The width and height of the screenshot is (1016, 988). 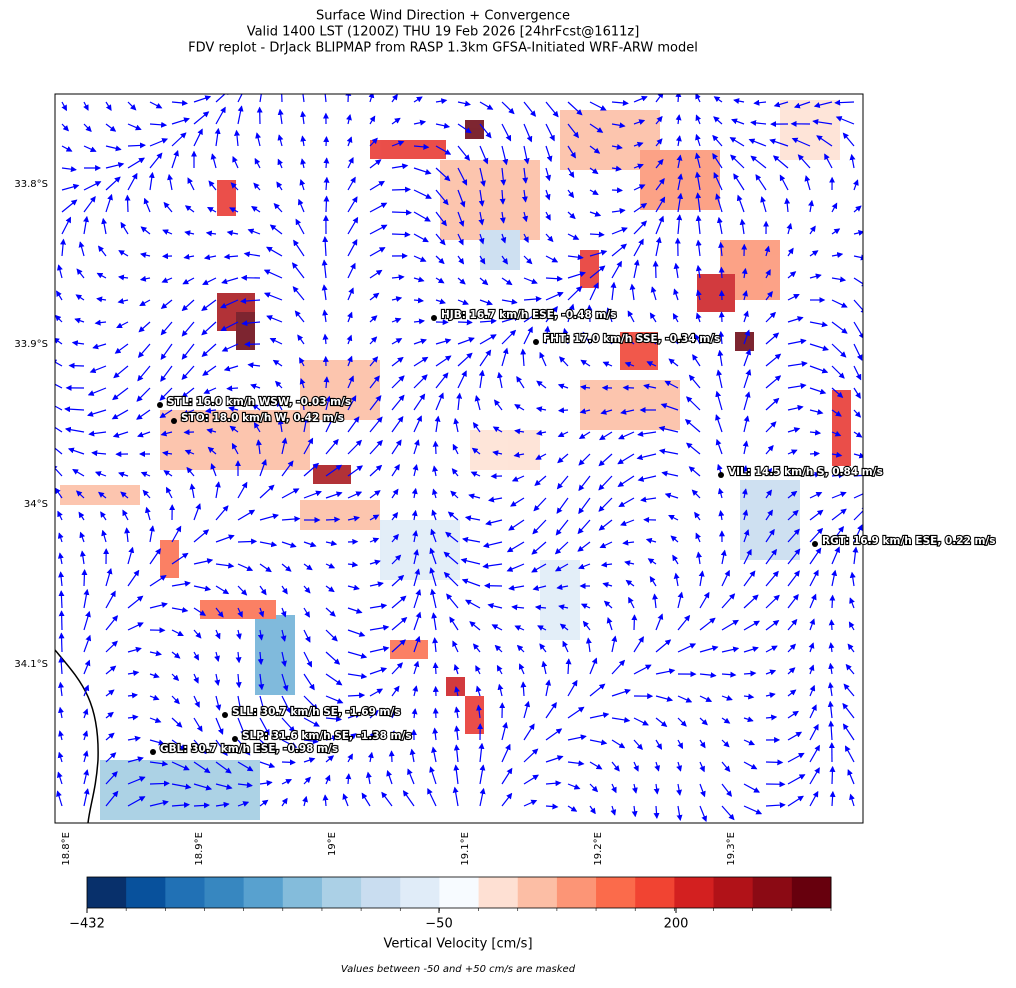 I want to click on lat-tick-label: 34°S, so click(x=36, y=504).